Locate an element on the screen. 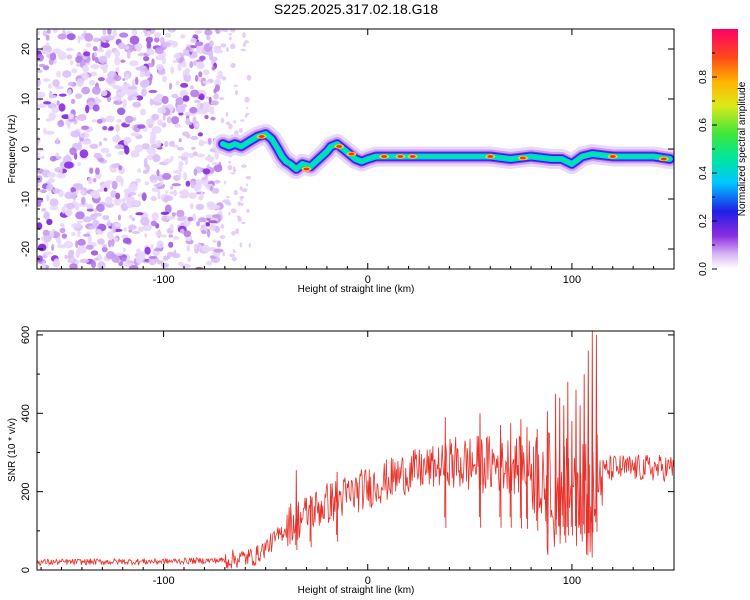 This screenshot has width=750, height=600. spectrogram-noise is located at coordinates (145, 149).